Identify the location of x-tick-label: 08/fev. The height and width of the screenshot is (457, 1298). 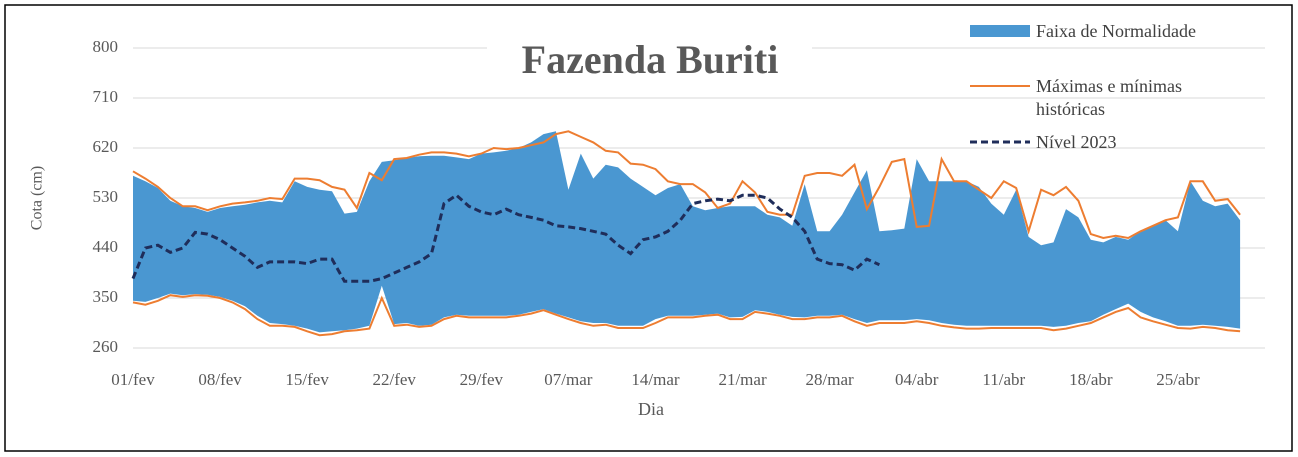
(220, 379).